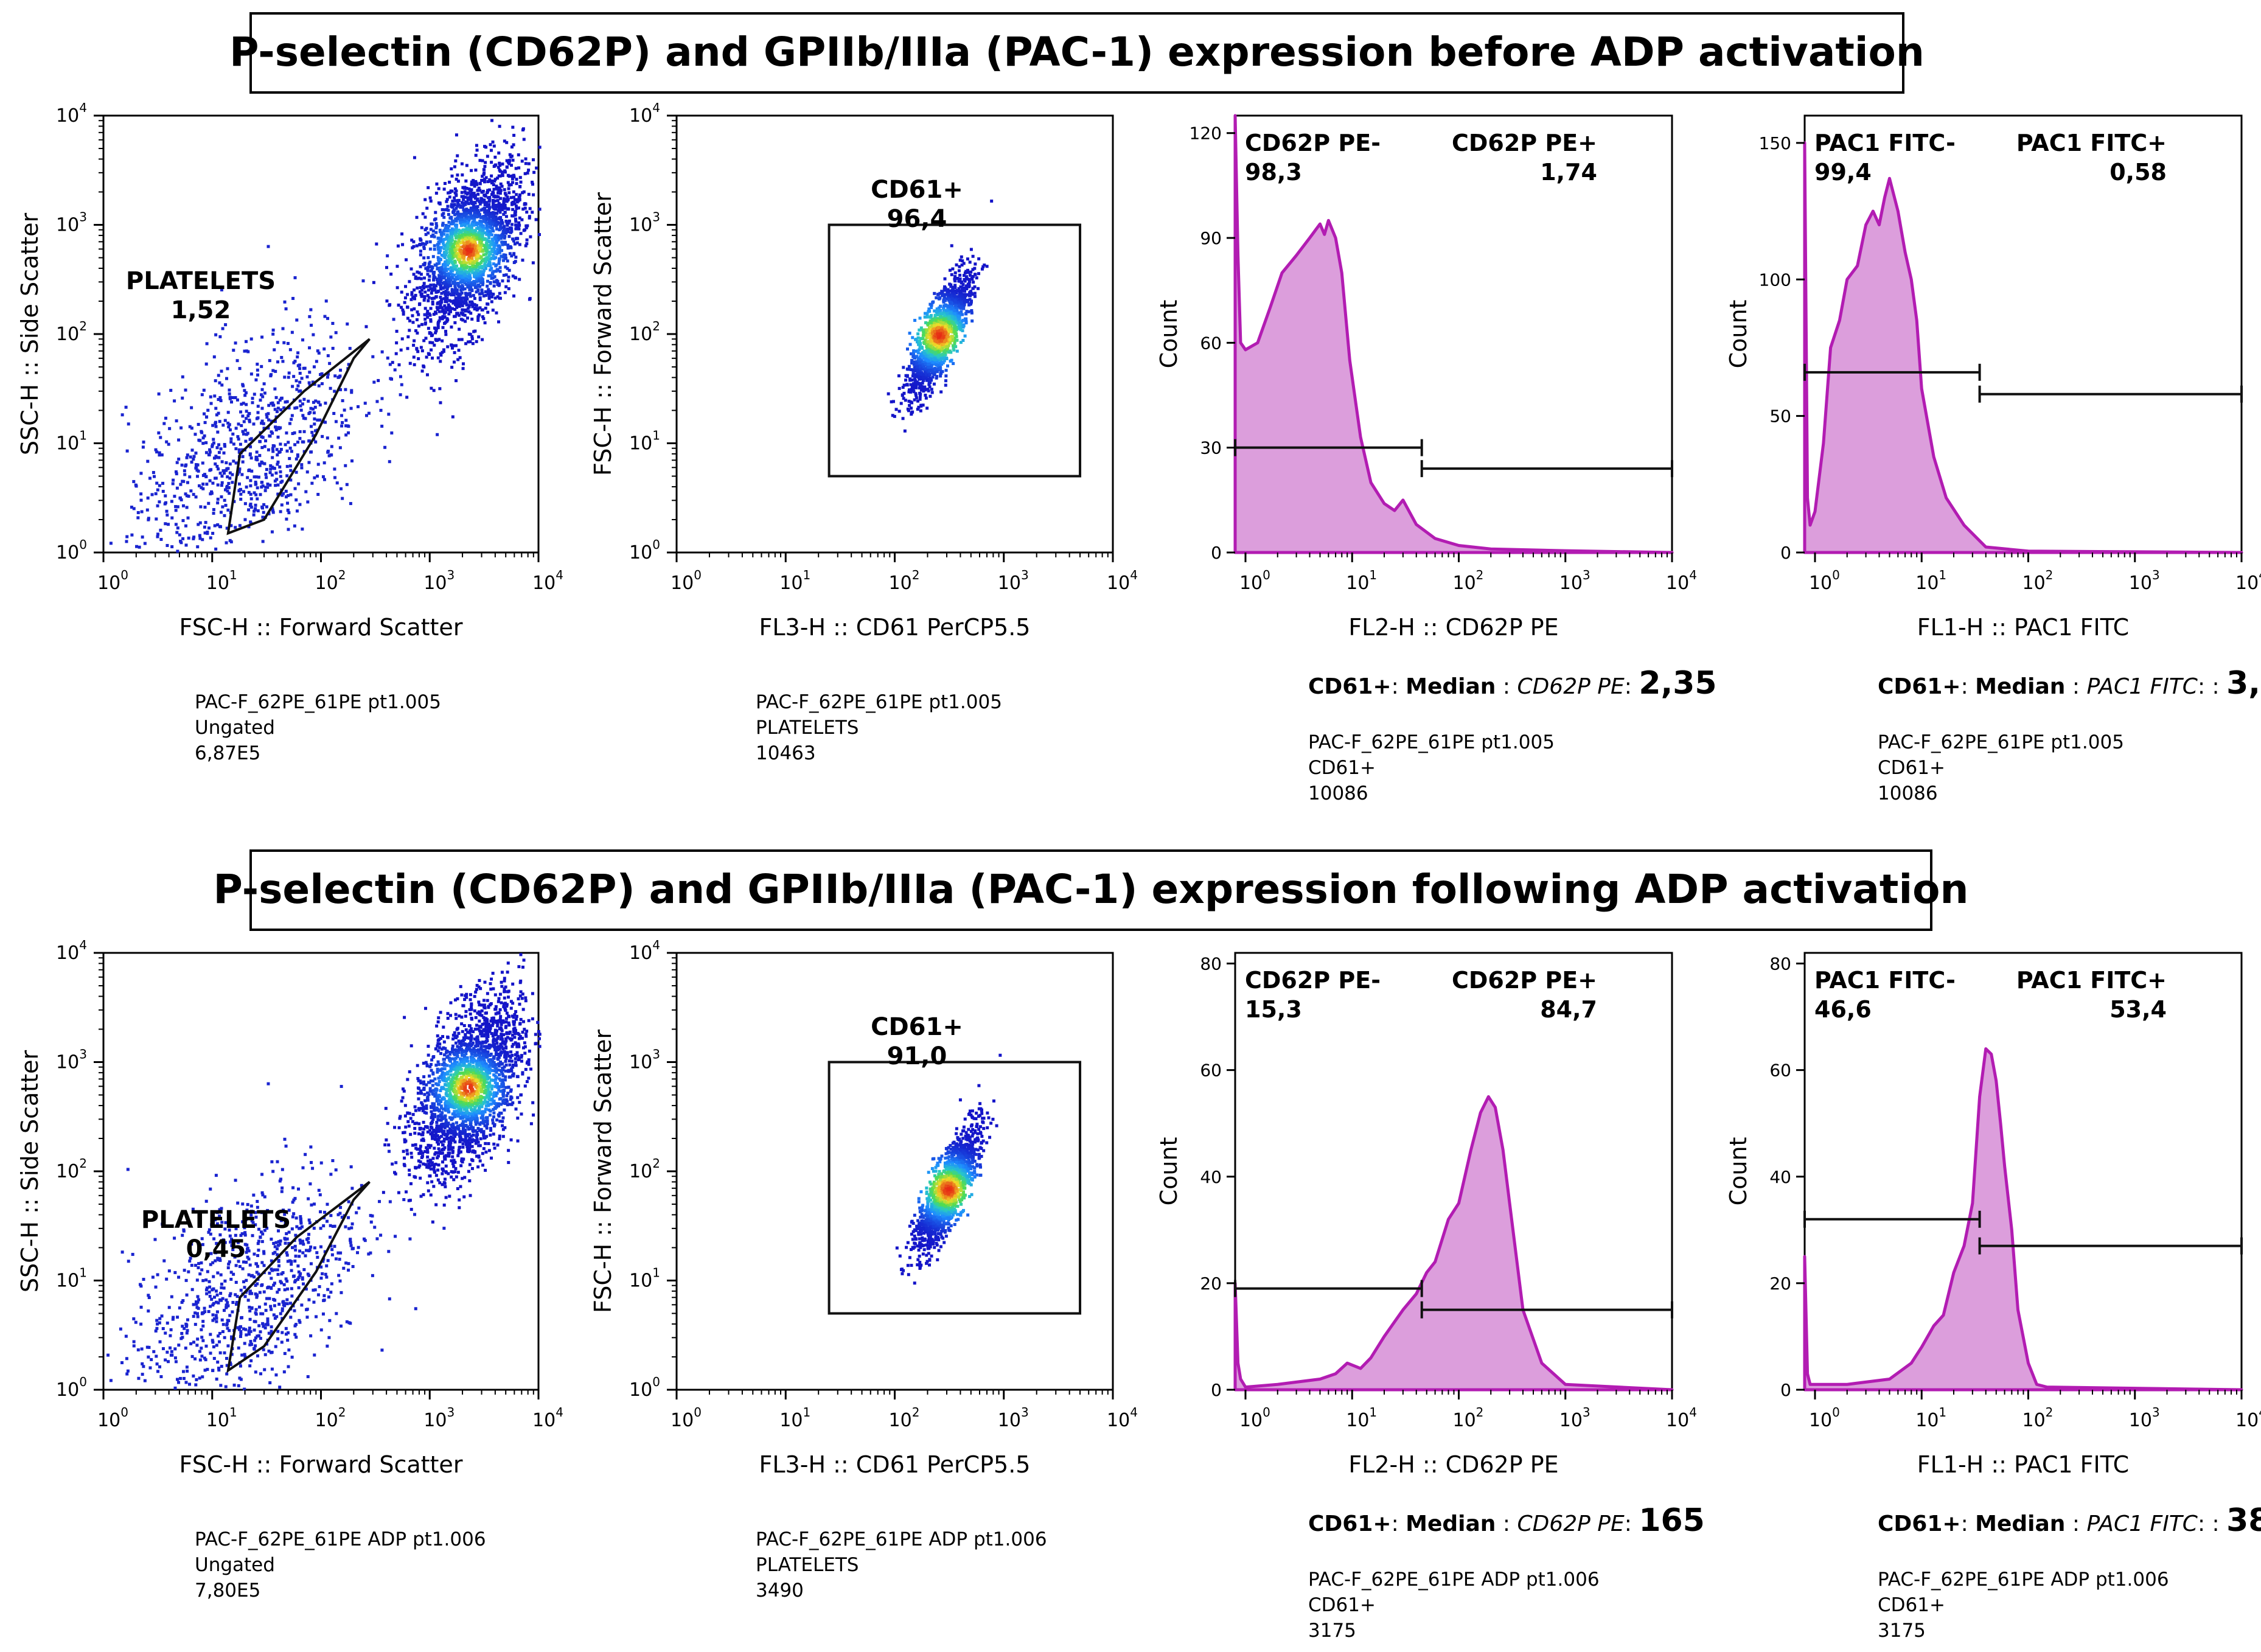  I want to click on row0-p3-x-tick-exp: 3, so click(2156, 575).